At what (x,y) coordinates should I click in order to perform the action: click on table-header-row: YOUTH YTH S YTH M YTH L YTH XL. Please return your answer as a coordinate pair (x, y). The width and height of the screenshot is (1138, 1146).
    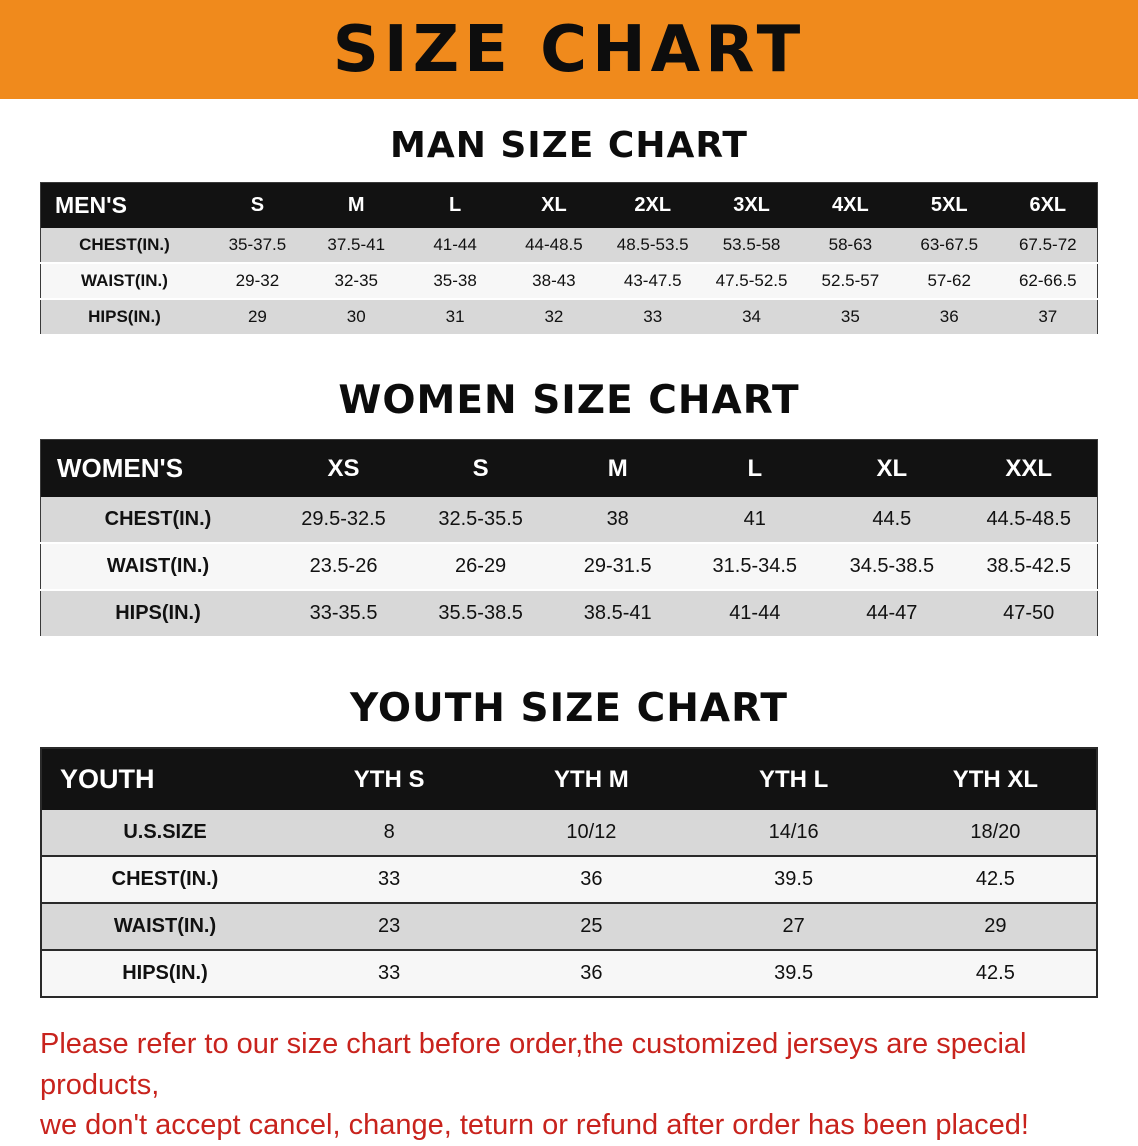
    Looking at the image, I should click on (569, 779).